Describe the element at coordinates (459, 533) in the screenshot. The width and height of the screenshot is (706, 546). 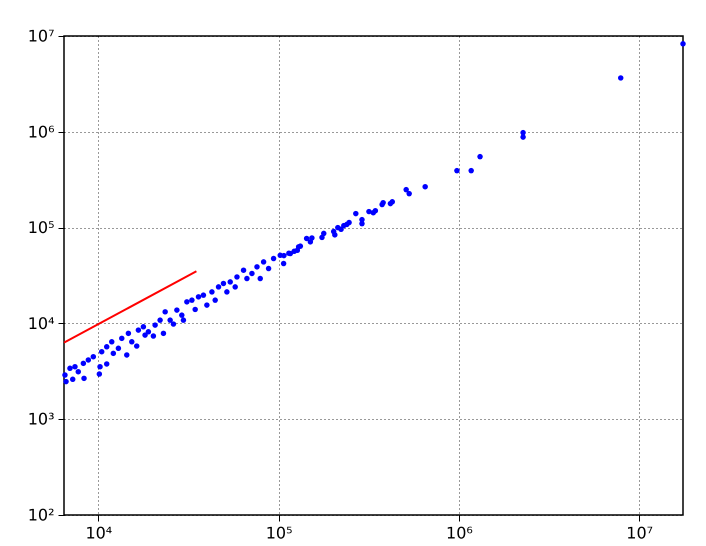
I see `x-tick-label: 10⁶` at that location.